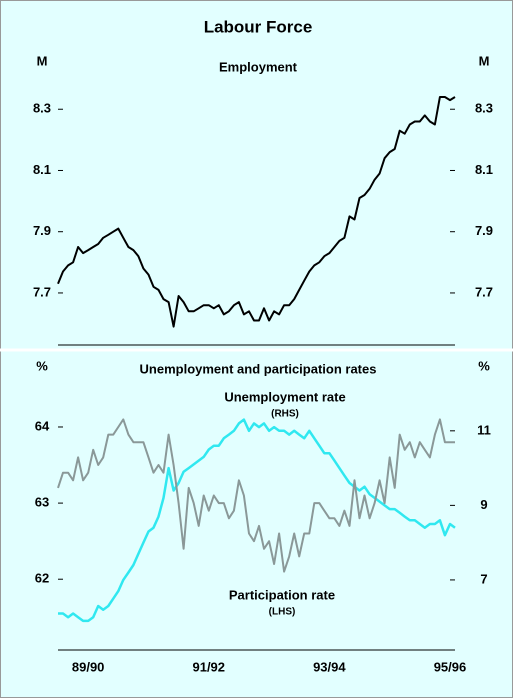 The image size is (513, 698). Describe the element at coordinates (484, 60) in the screenshot. I see `y2-axis-label: M` at that location.